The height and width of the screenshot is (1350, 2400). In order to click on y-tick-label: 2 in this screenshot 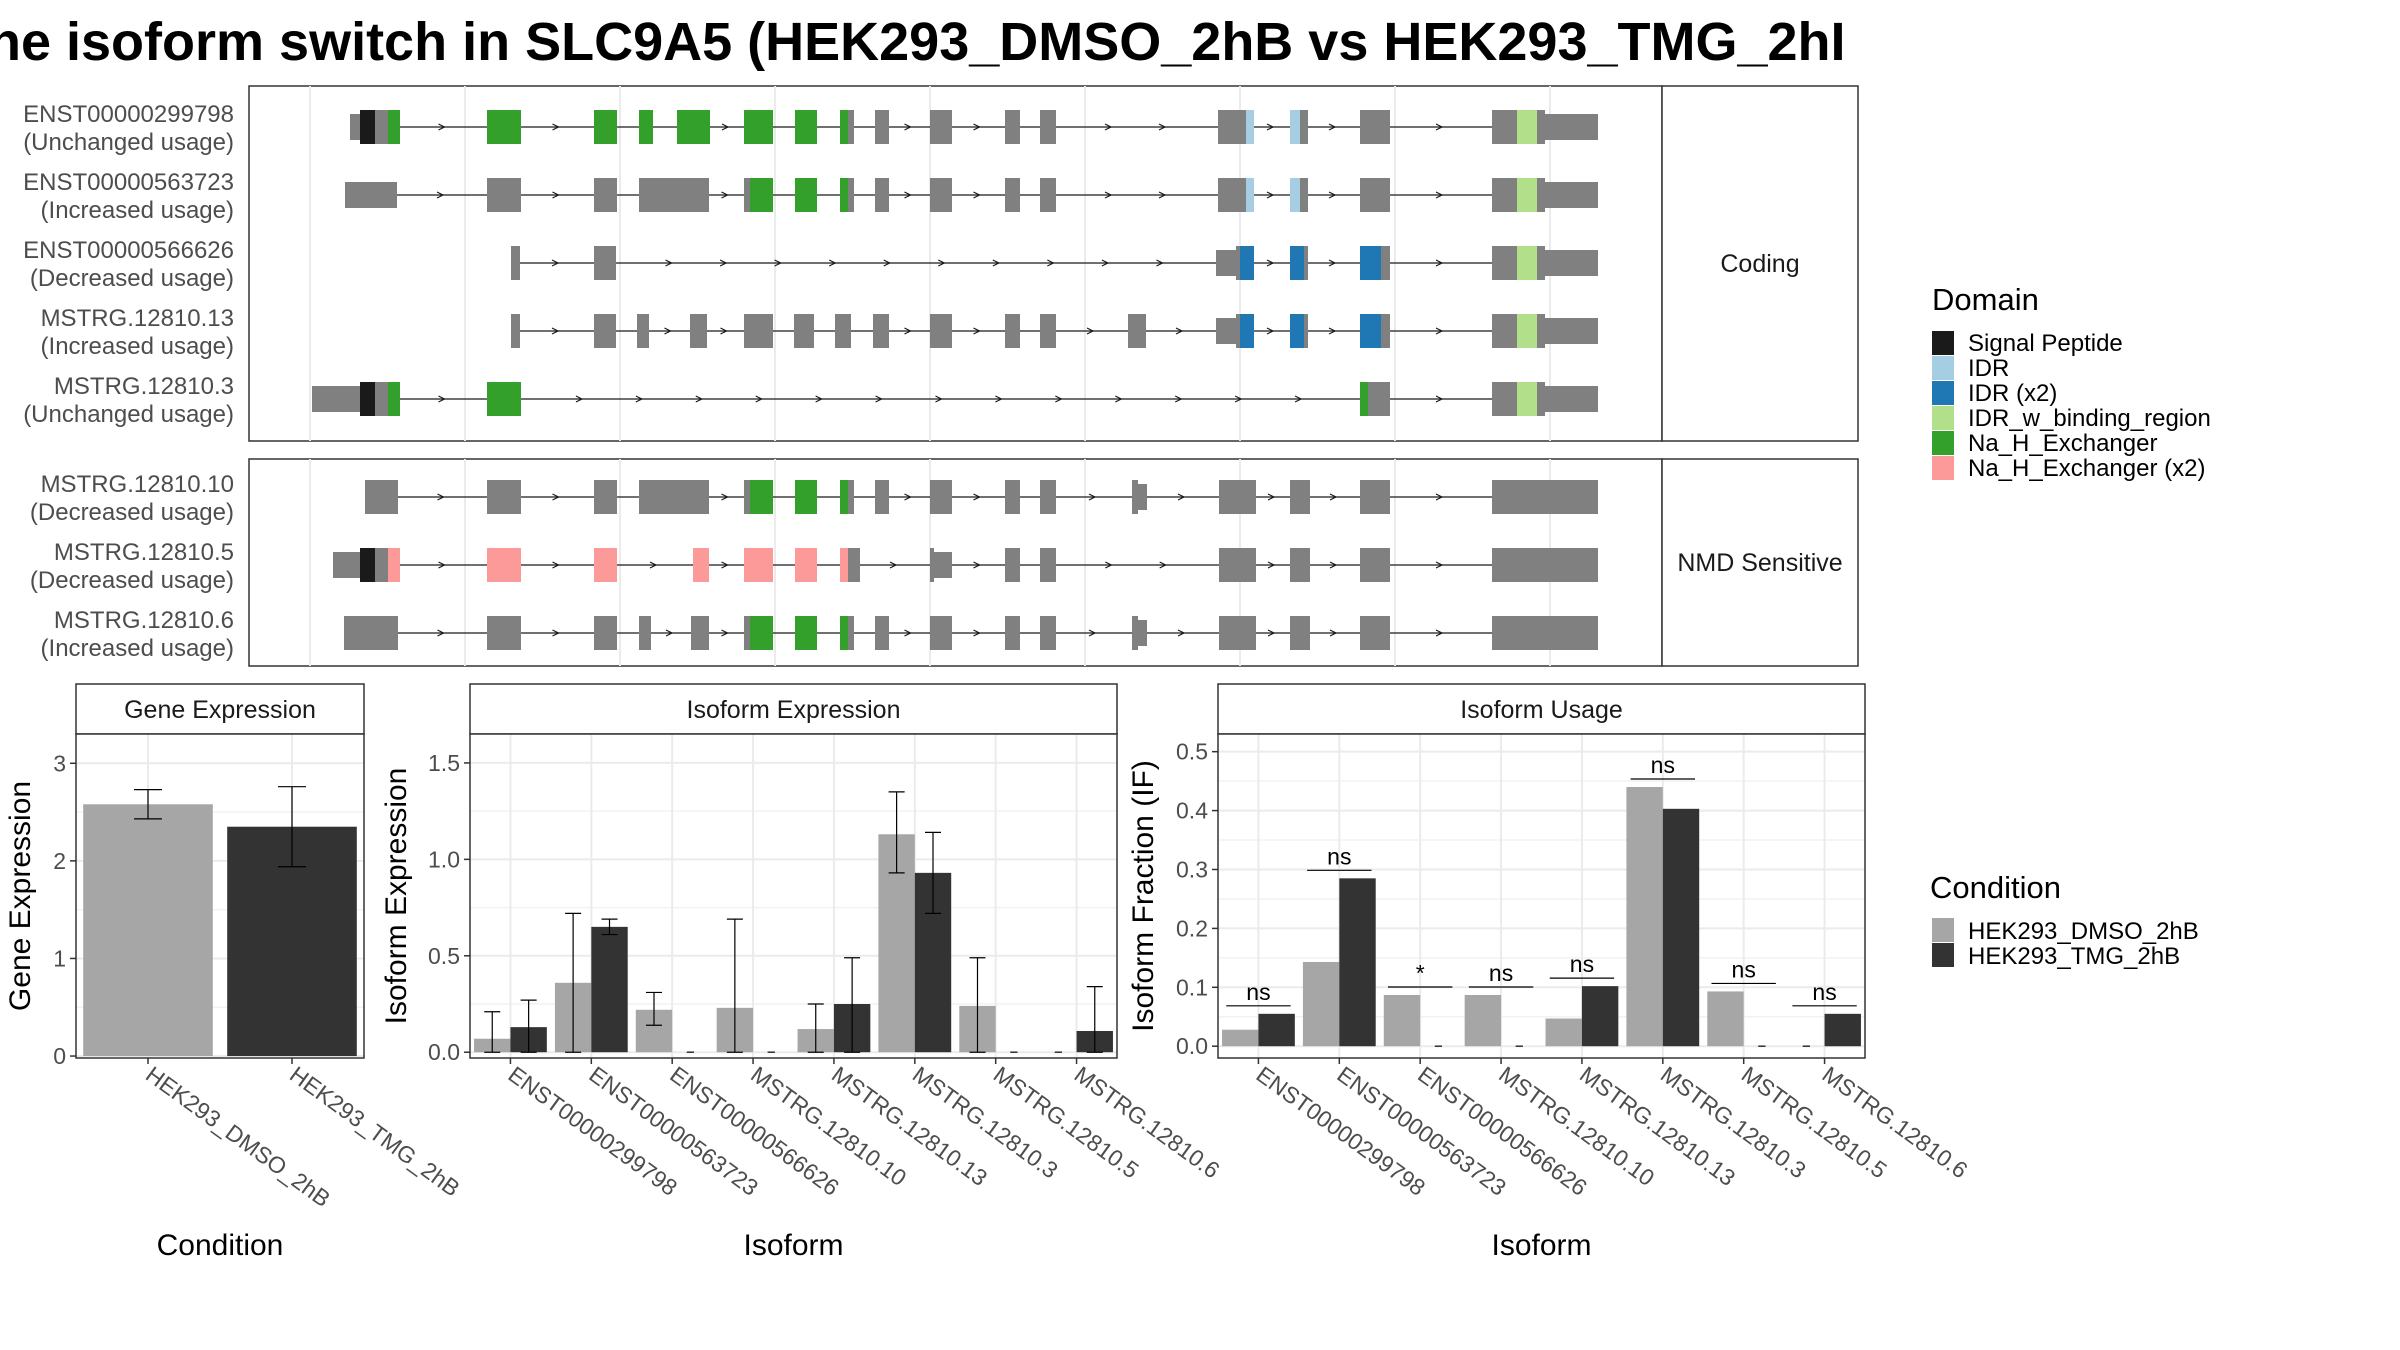, I will do `click(59, 861)`.